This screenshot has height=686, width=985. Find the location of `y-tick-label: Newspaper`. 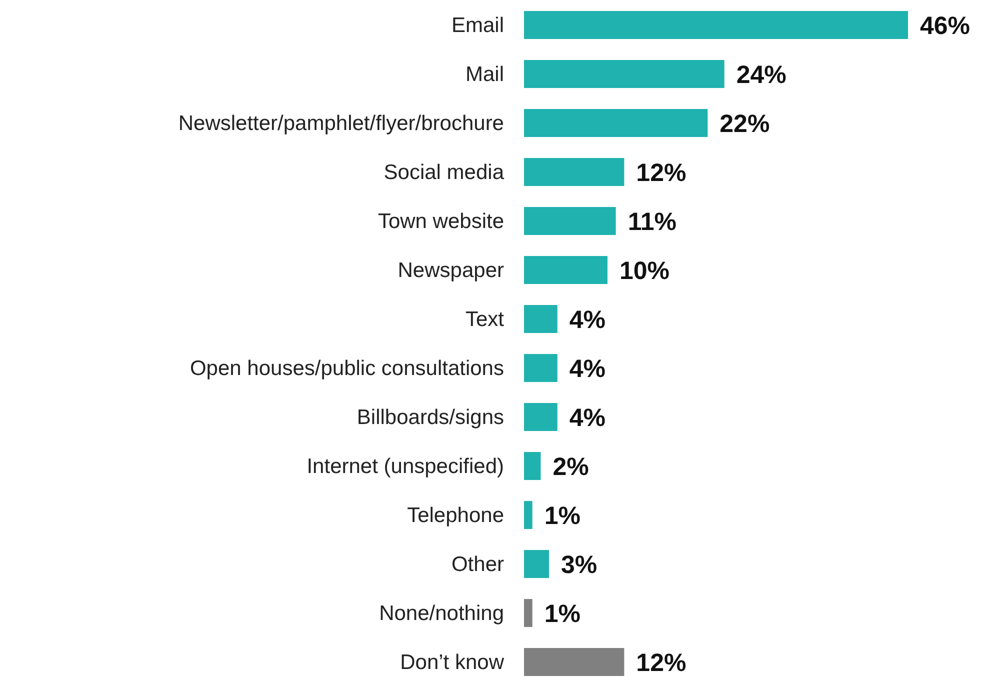

y-tick-label: Newspaper is located at coordinates (451, 270).